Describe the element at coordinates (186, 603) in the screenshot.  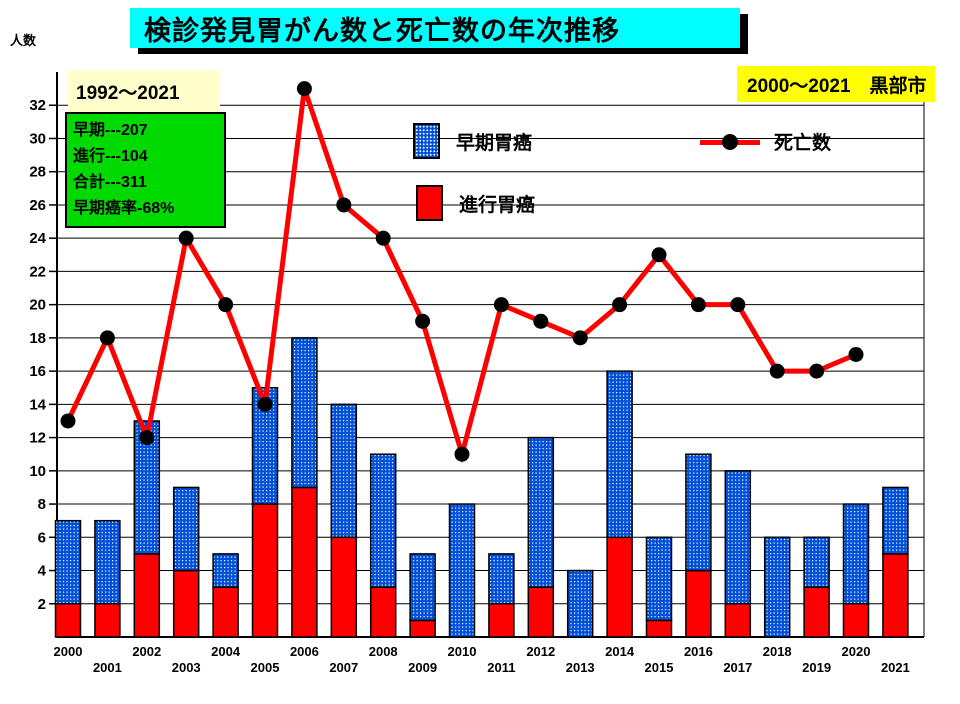
I see `bar-advanced-2003` at that location.